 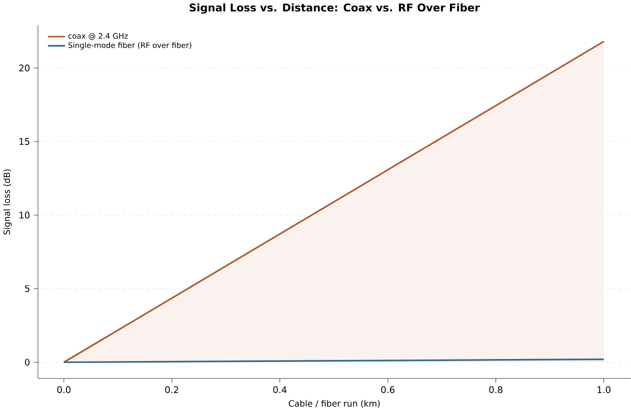 I want to click on y-axis-title: Signal loss (dB), so click(x=7, y=201).